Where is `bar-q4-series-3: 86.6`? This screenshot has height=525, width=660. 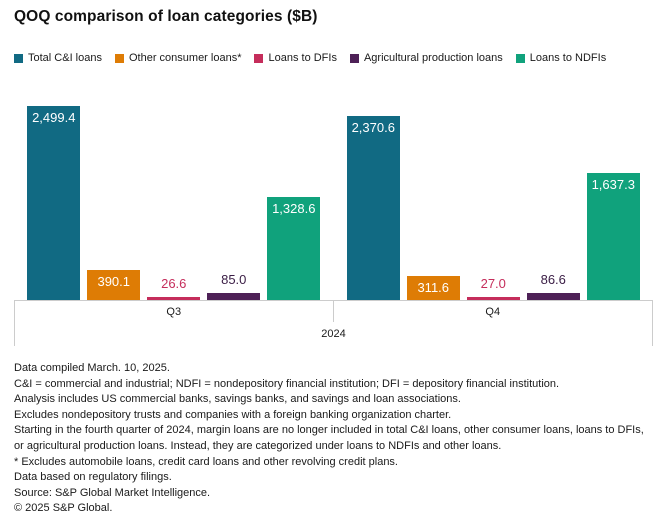
bar-q4-series-3: 86.6 is located at coordinates (553, 286).